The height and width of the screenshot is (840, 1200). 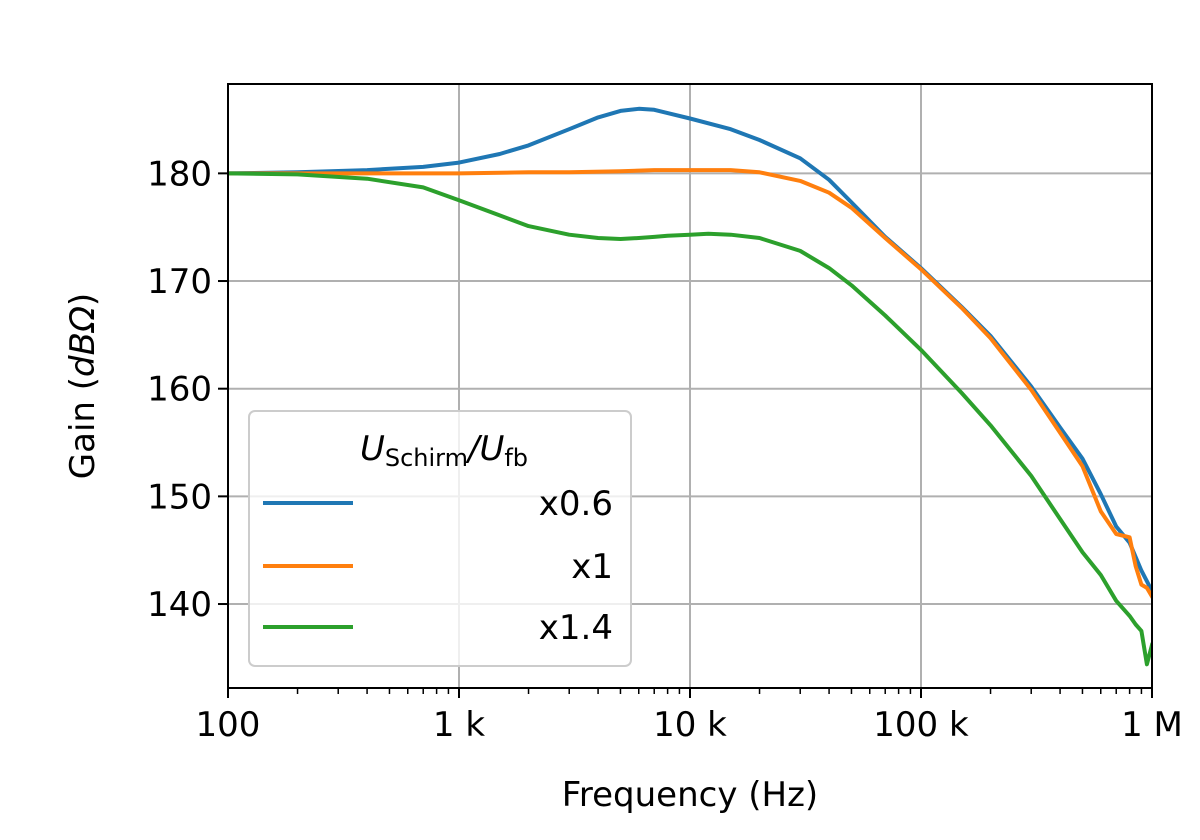 I want to click on x-tick-label: 100 k, so click(x=921, y=725).